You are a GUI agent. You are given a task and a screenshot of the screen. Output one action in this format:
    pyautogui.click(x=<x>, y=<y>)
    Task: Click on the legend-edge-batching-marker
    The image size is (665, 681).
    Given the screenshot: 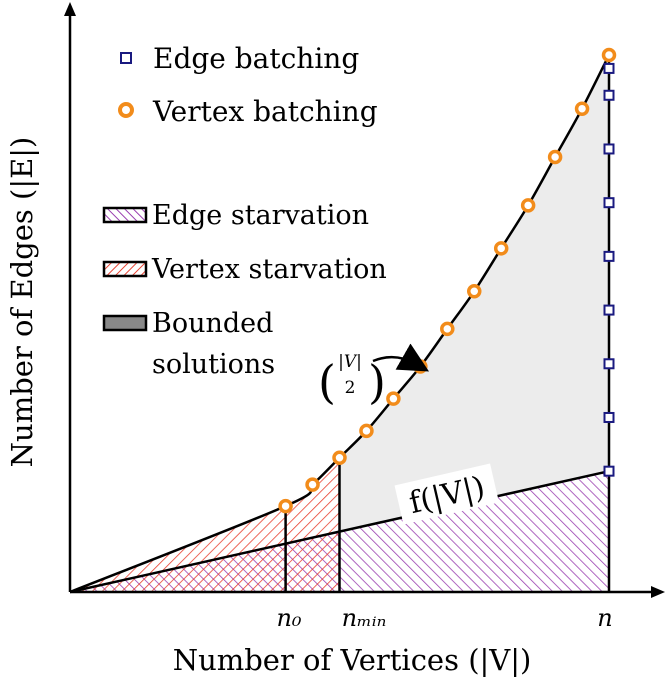 What is the action you would take?
    pyautogui.click(x=126, y=58)
    